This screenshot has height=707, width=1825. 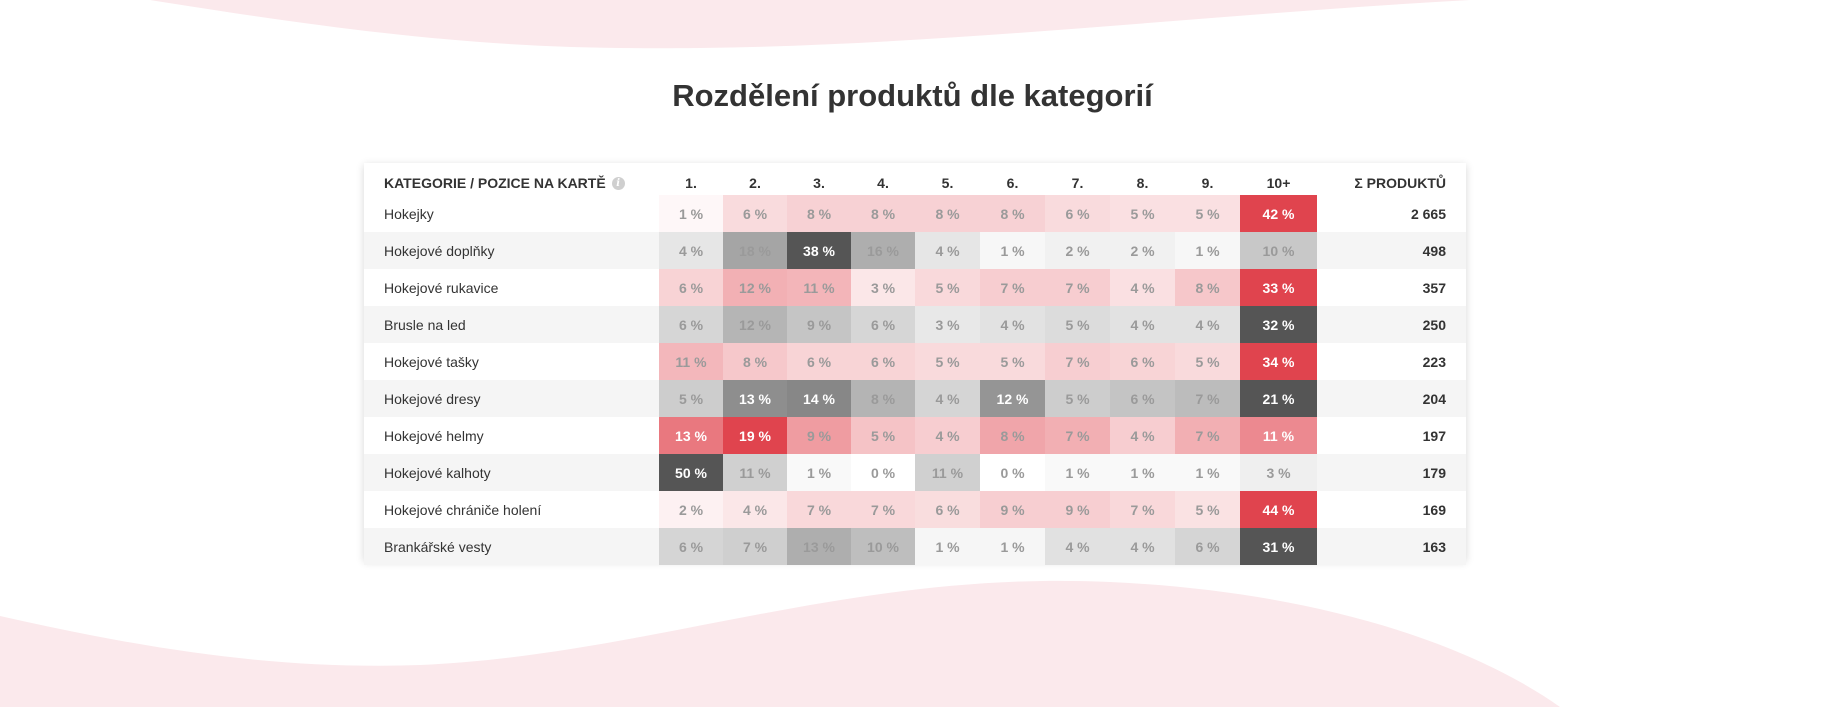 I want to click on position-header: 10+, so click(x=1278, y=183).